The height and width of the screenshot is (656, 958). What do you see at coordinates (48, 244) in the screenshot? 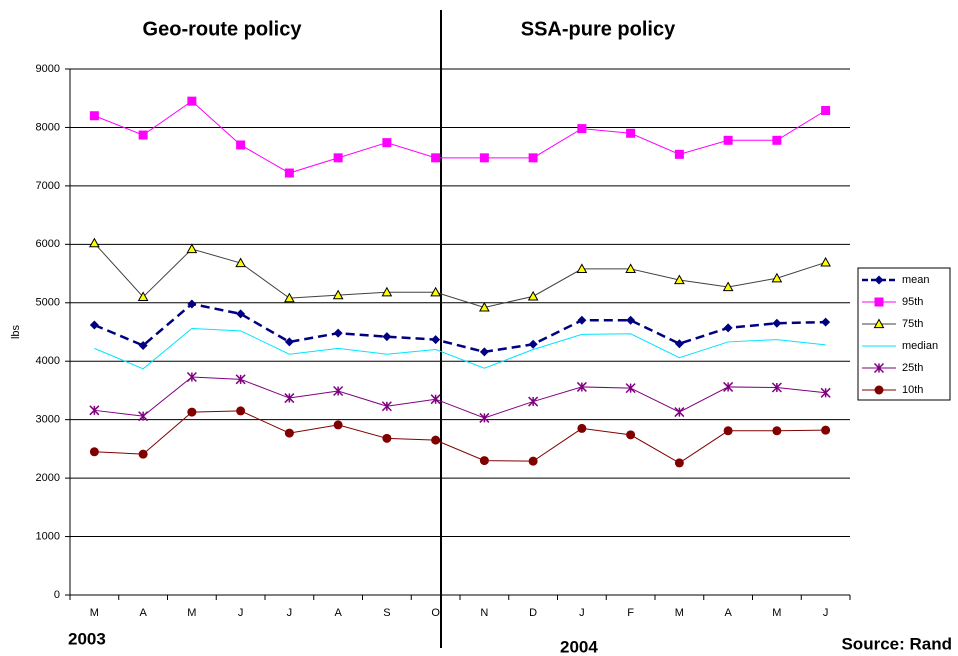
I see `y-tick-label: 6000` at bounding box center [48, 244].